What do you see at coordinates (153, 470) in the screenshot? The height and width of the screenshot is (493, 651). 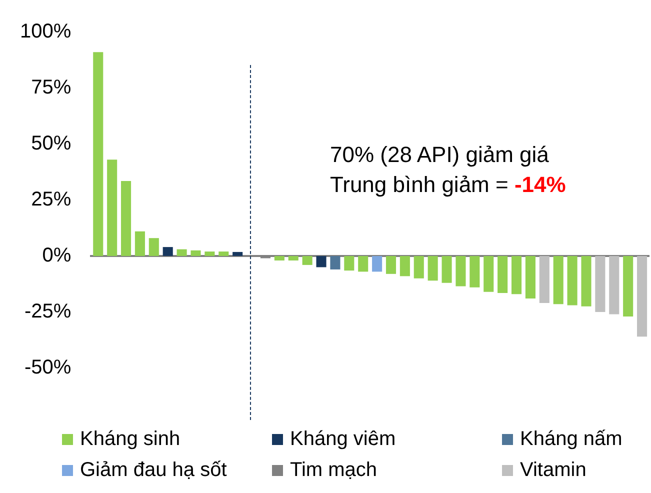 I see `legend-label: Giảm đau hạ sốt` at bounding box center [153, 470].